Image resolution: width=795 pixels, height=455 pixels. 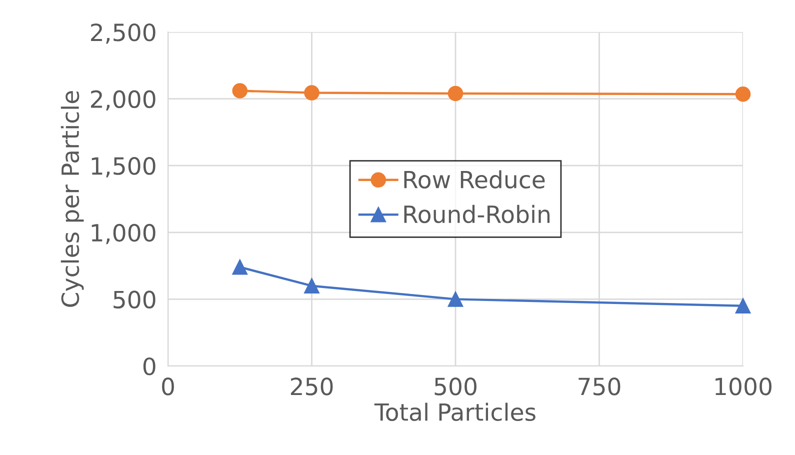 I want to click on y-tick-label: 2,000, so click(x=123, y=100).